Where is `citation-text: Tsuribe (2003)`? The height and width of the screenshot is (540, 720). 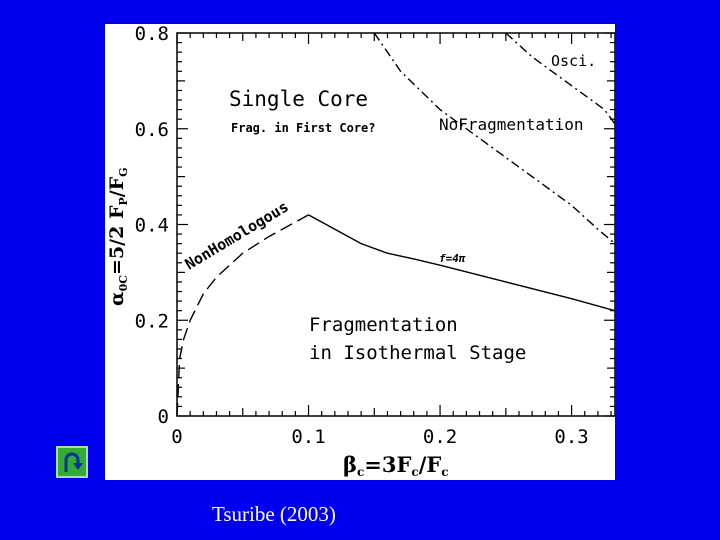
citation-text: Tsuribe (2003) is located at coordinates (274, 514).